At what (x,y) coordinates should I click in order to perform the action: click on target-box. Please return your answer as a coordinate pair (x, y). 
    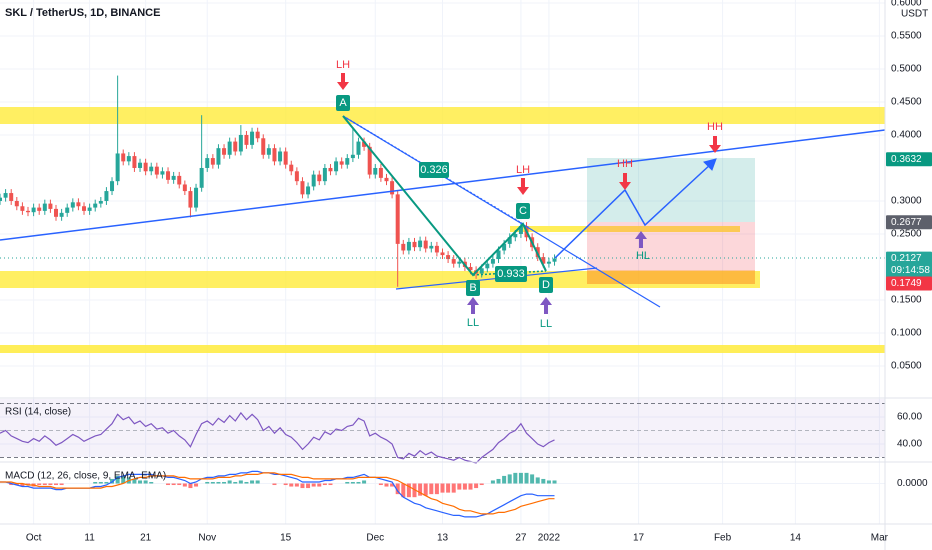
    Looking at the image, I should click on (671, 190).